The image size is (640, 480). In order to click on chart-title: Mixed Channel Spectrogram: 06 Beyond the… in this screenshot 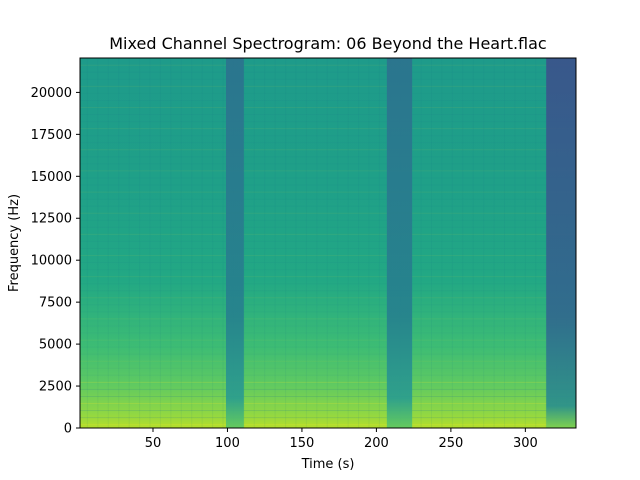, I will do `click(327, 43)`.